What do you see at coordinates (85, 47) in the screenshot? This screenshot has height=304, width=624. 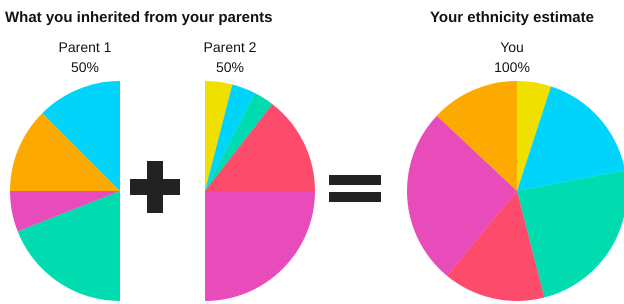 I see `chart-subtitle: Parent 1` at bounding box center [85, 47].